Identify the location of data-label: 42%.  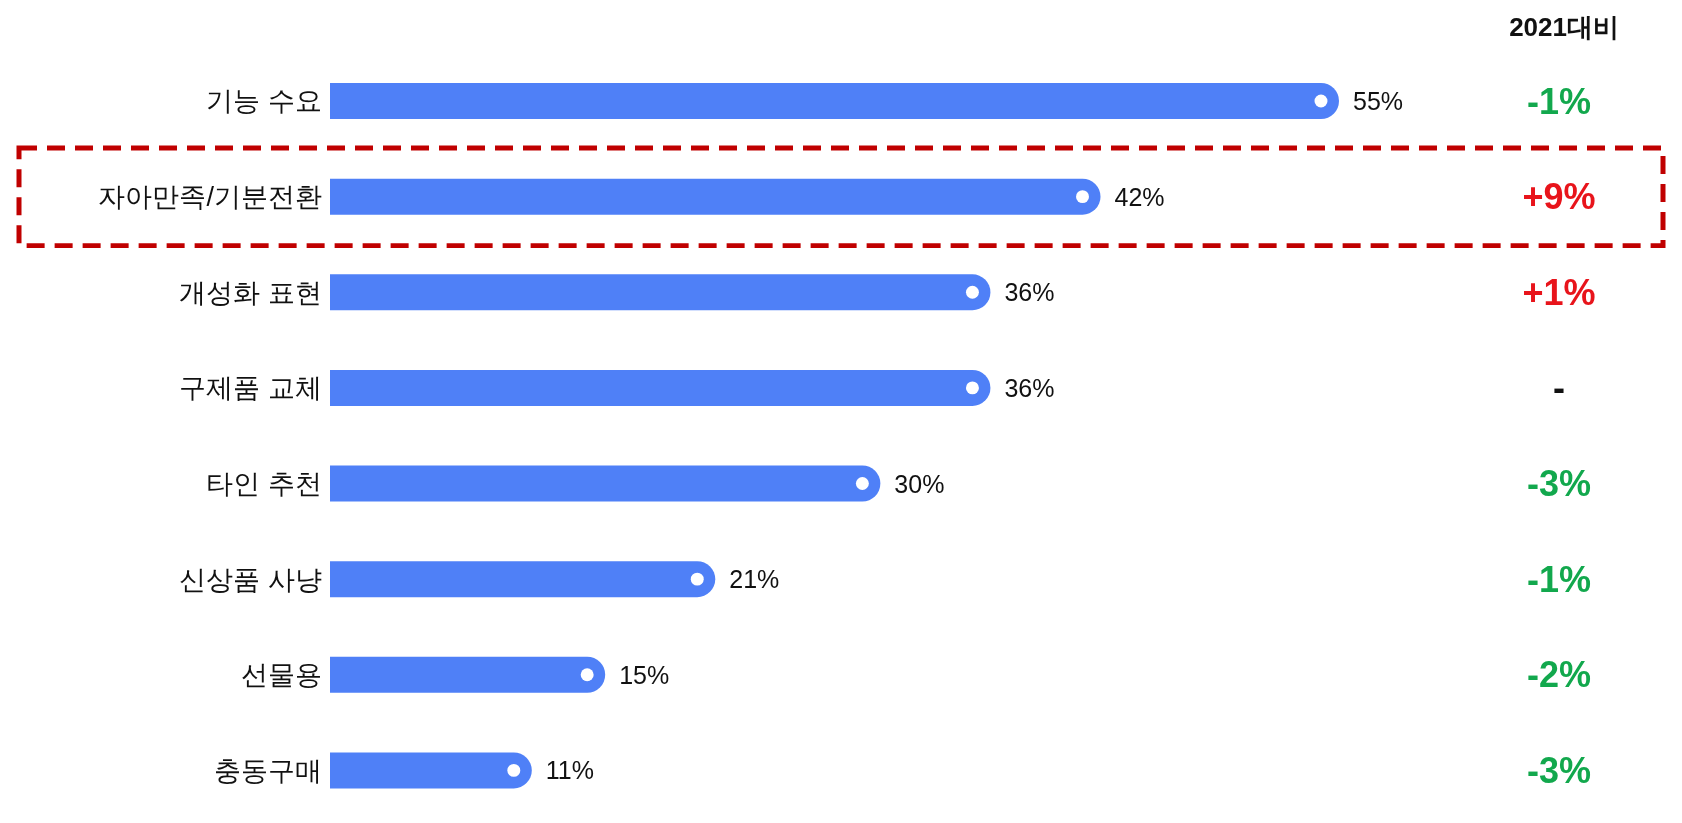
(1139, 196).